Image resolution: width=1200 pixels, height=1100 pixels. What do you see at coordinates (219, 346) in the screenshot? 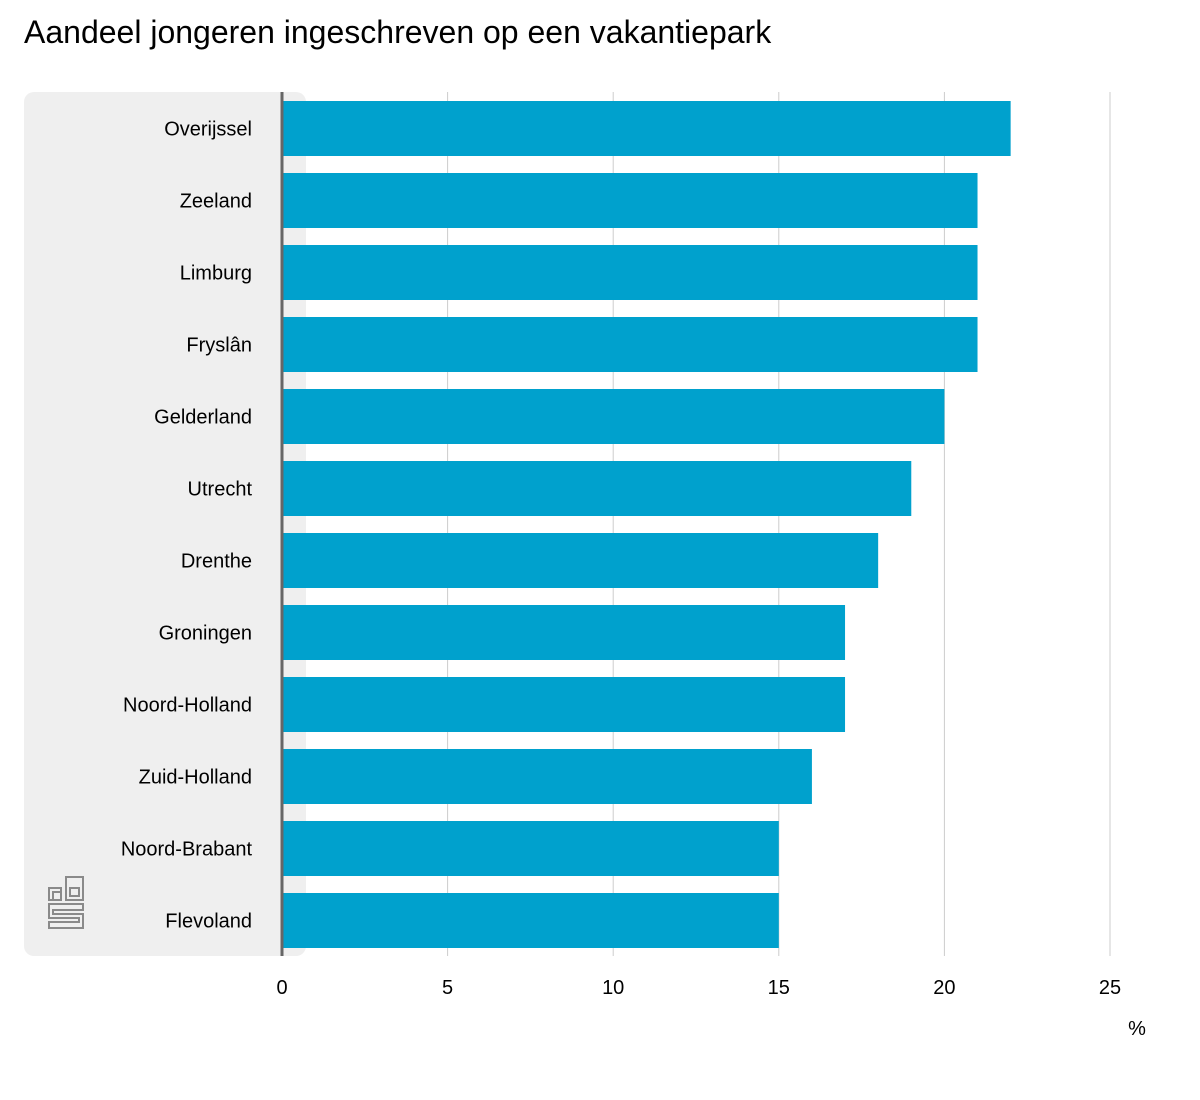
I see `category-label: Fryslân` at bounding box center [219, 346].